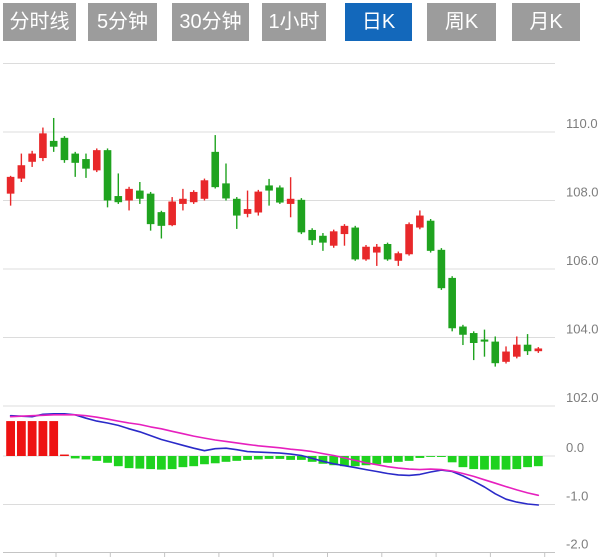  I want to click on price-axis-label: 106.0, so click(582, 260).